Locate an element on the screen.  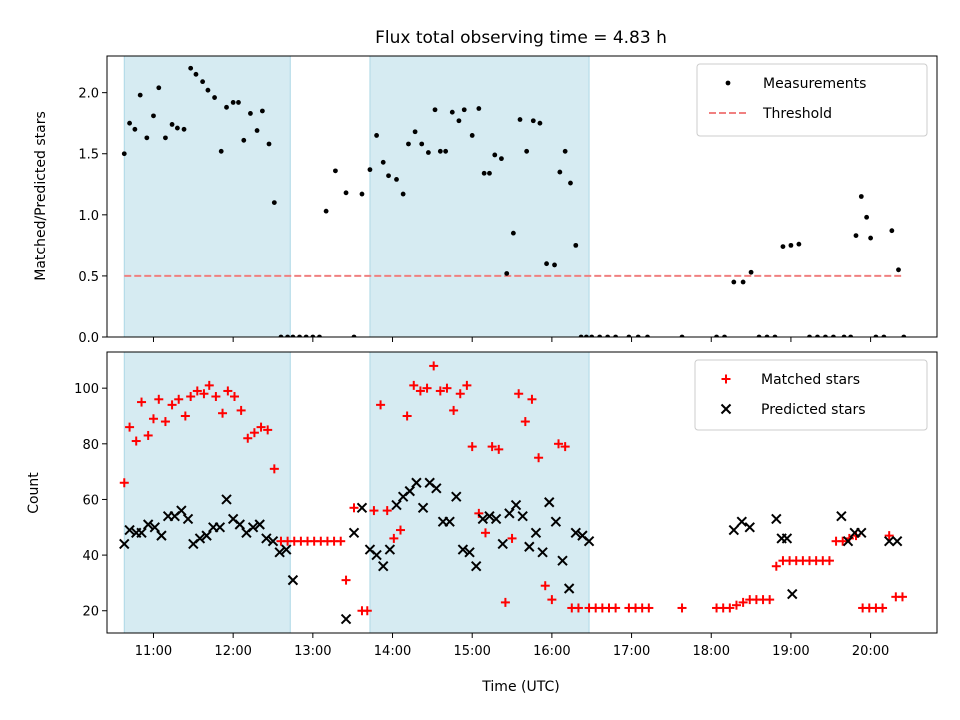
x-tick-label: 13:00 is located at coordinates (312, 651).